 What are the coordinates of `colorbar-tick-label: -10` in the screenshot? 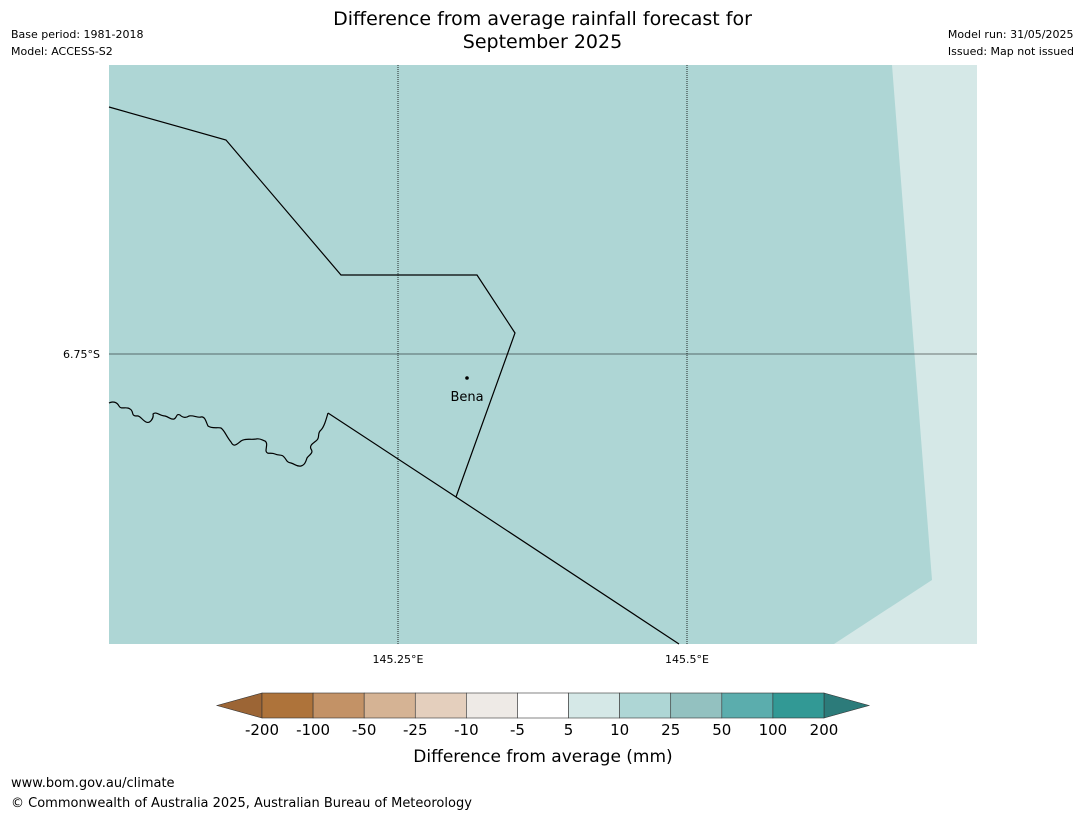 It's located at (466, 730).